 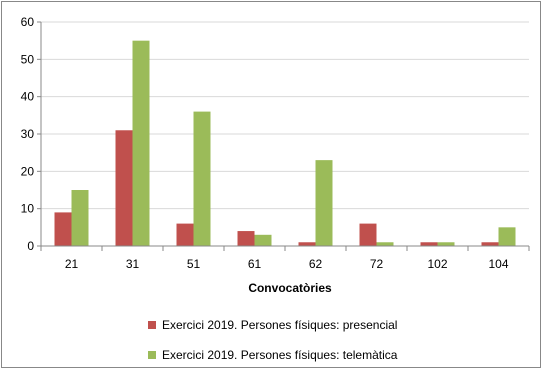 What do you see at coordinates (285, 258) in the screenshot?
I see `x-axis: 21 31 51 61 62 72 102 104` at bounding box center [285, 258].